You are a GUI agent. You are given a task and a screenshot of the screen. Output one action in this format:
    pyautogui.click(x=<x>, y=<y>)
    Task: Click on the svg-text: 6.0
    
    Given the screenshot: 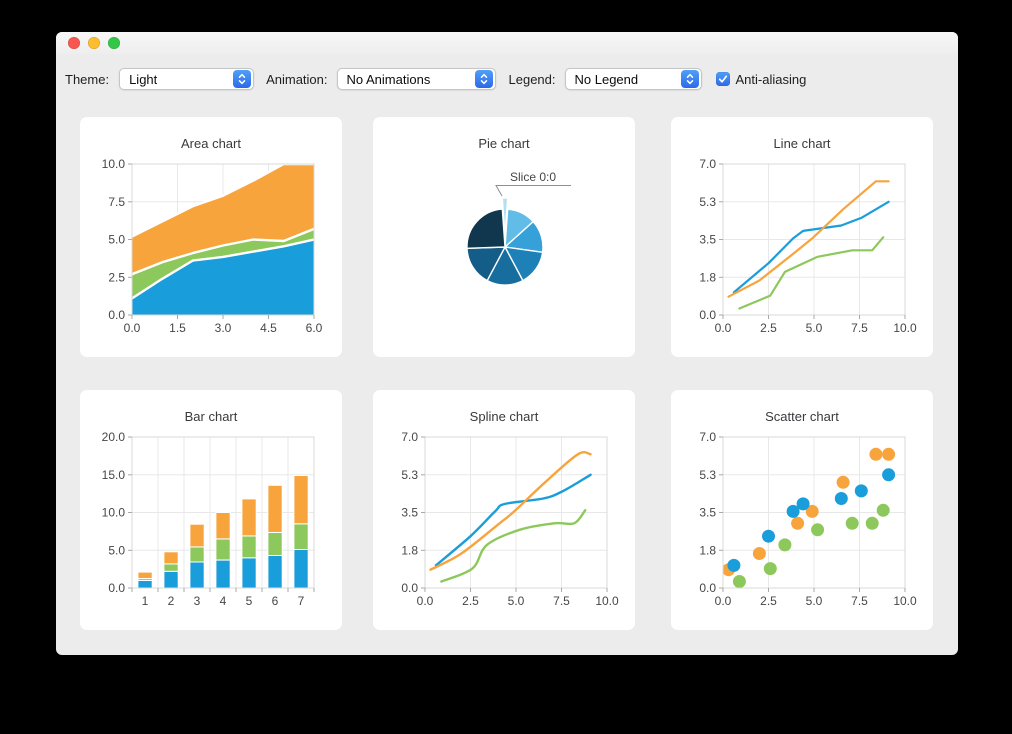 What is the action you would take?
    pyautogui.click(x=314, y=328)
    